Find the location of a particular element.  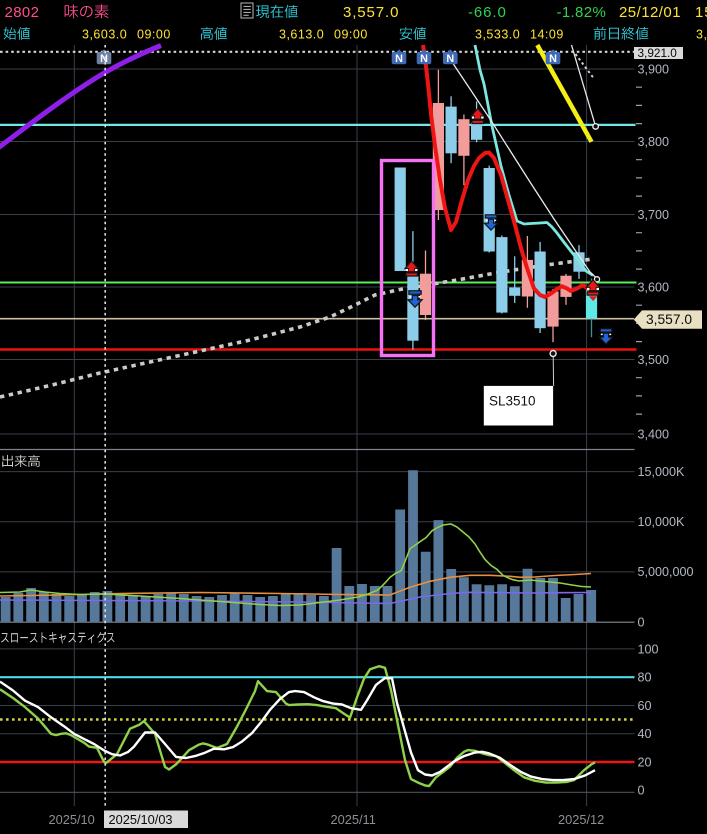

svg-text: 60 is located at coordinates (645, 706).